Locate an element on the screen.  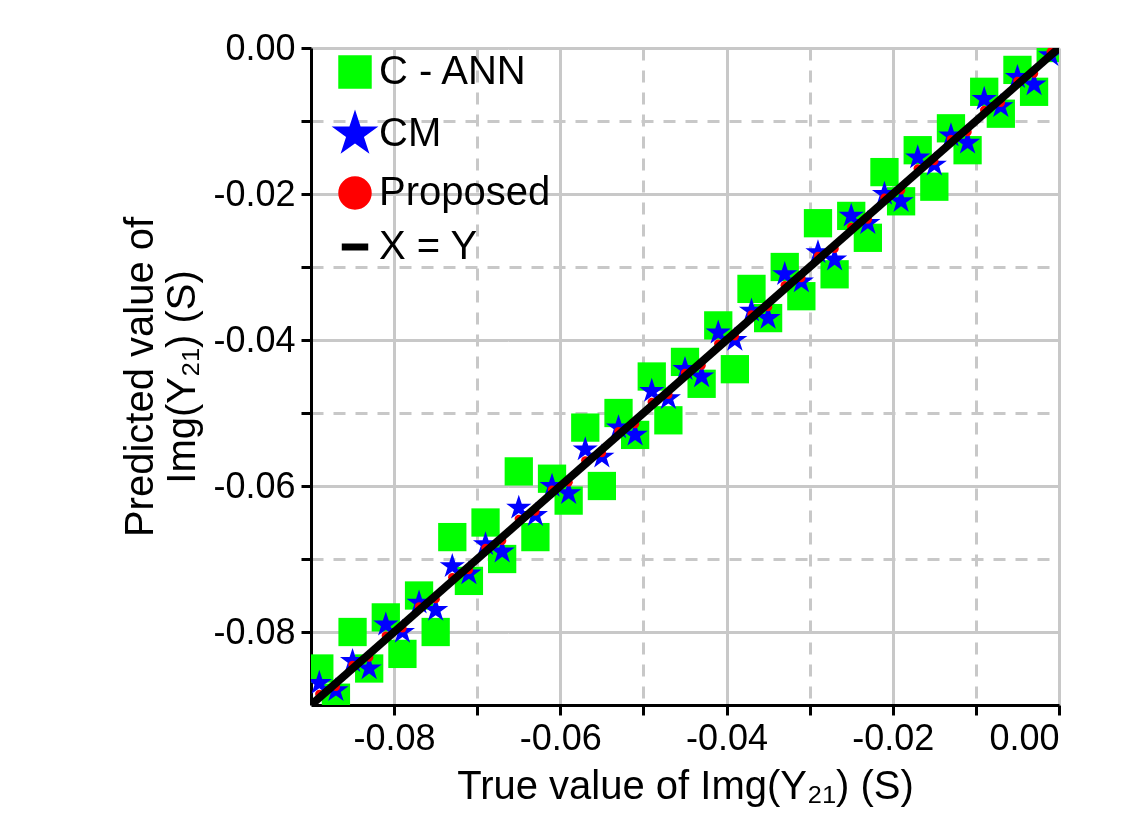
x-tick-label: -0.04 is located at coordinates (727, 737).